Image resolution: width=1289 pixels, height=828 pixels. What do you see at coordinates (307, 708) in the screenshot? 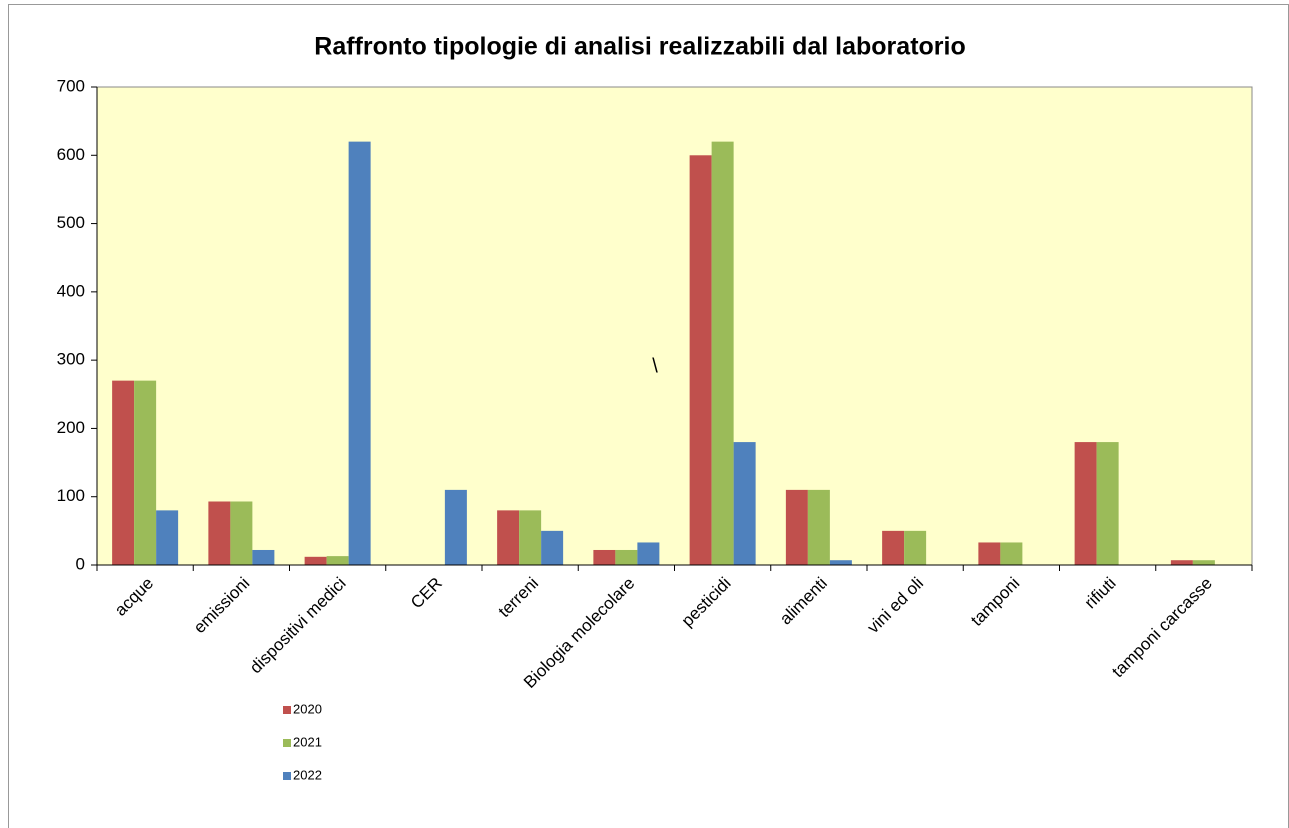
I see `legend-label: 2020` at bounding box center [307, 708].